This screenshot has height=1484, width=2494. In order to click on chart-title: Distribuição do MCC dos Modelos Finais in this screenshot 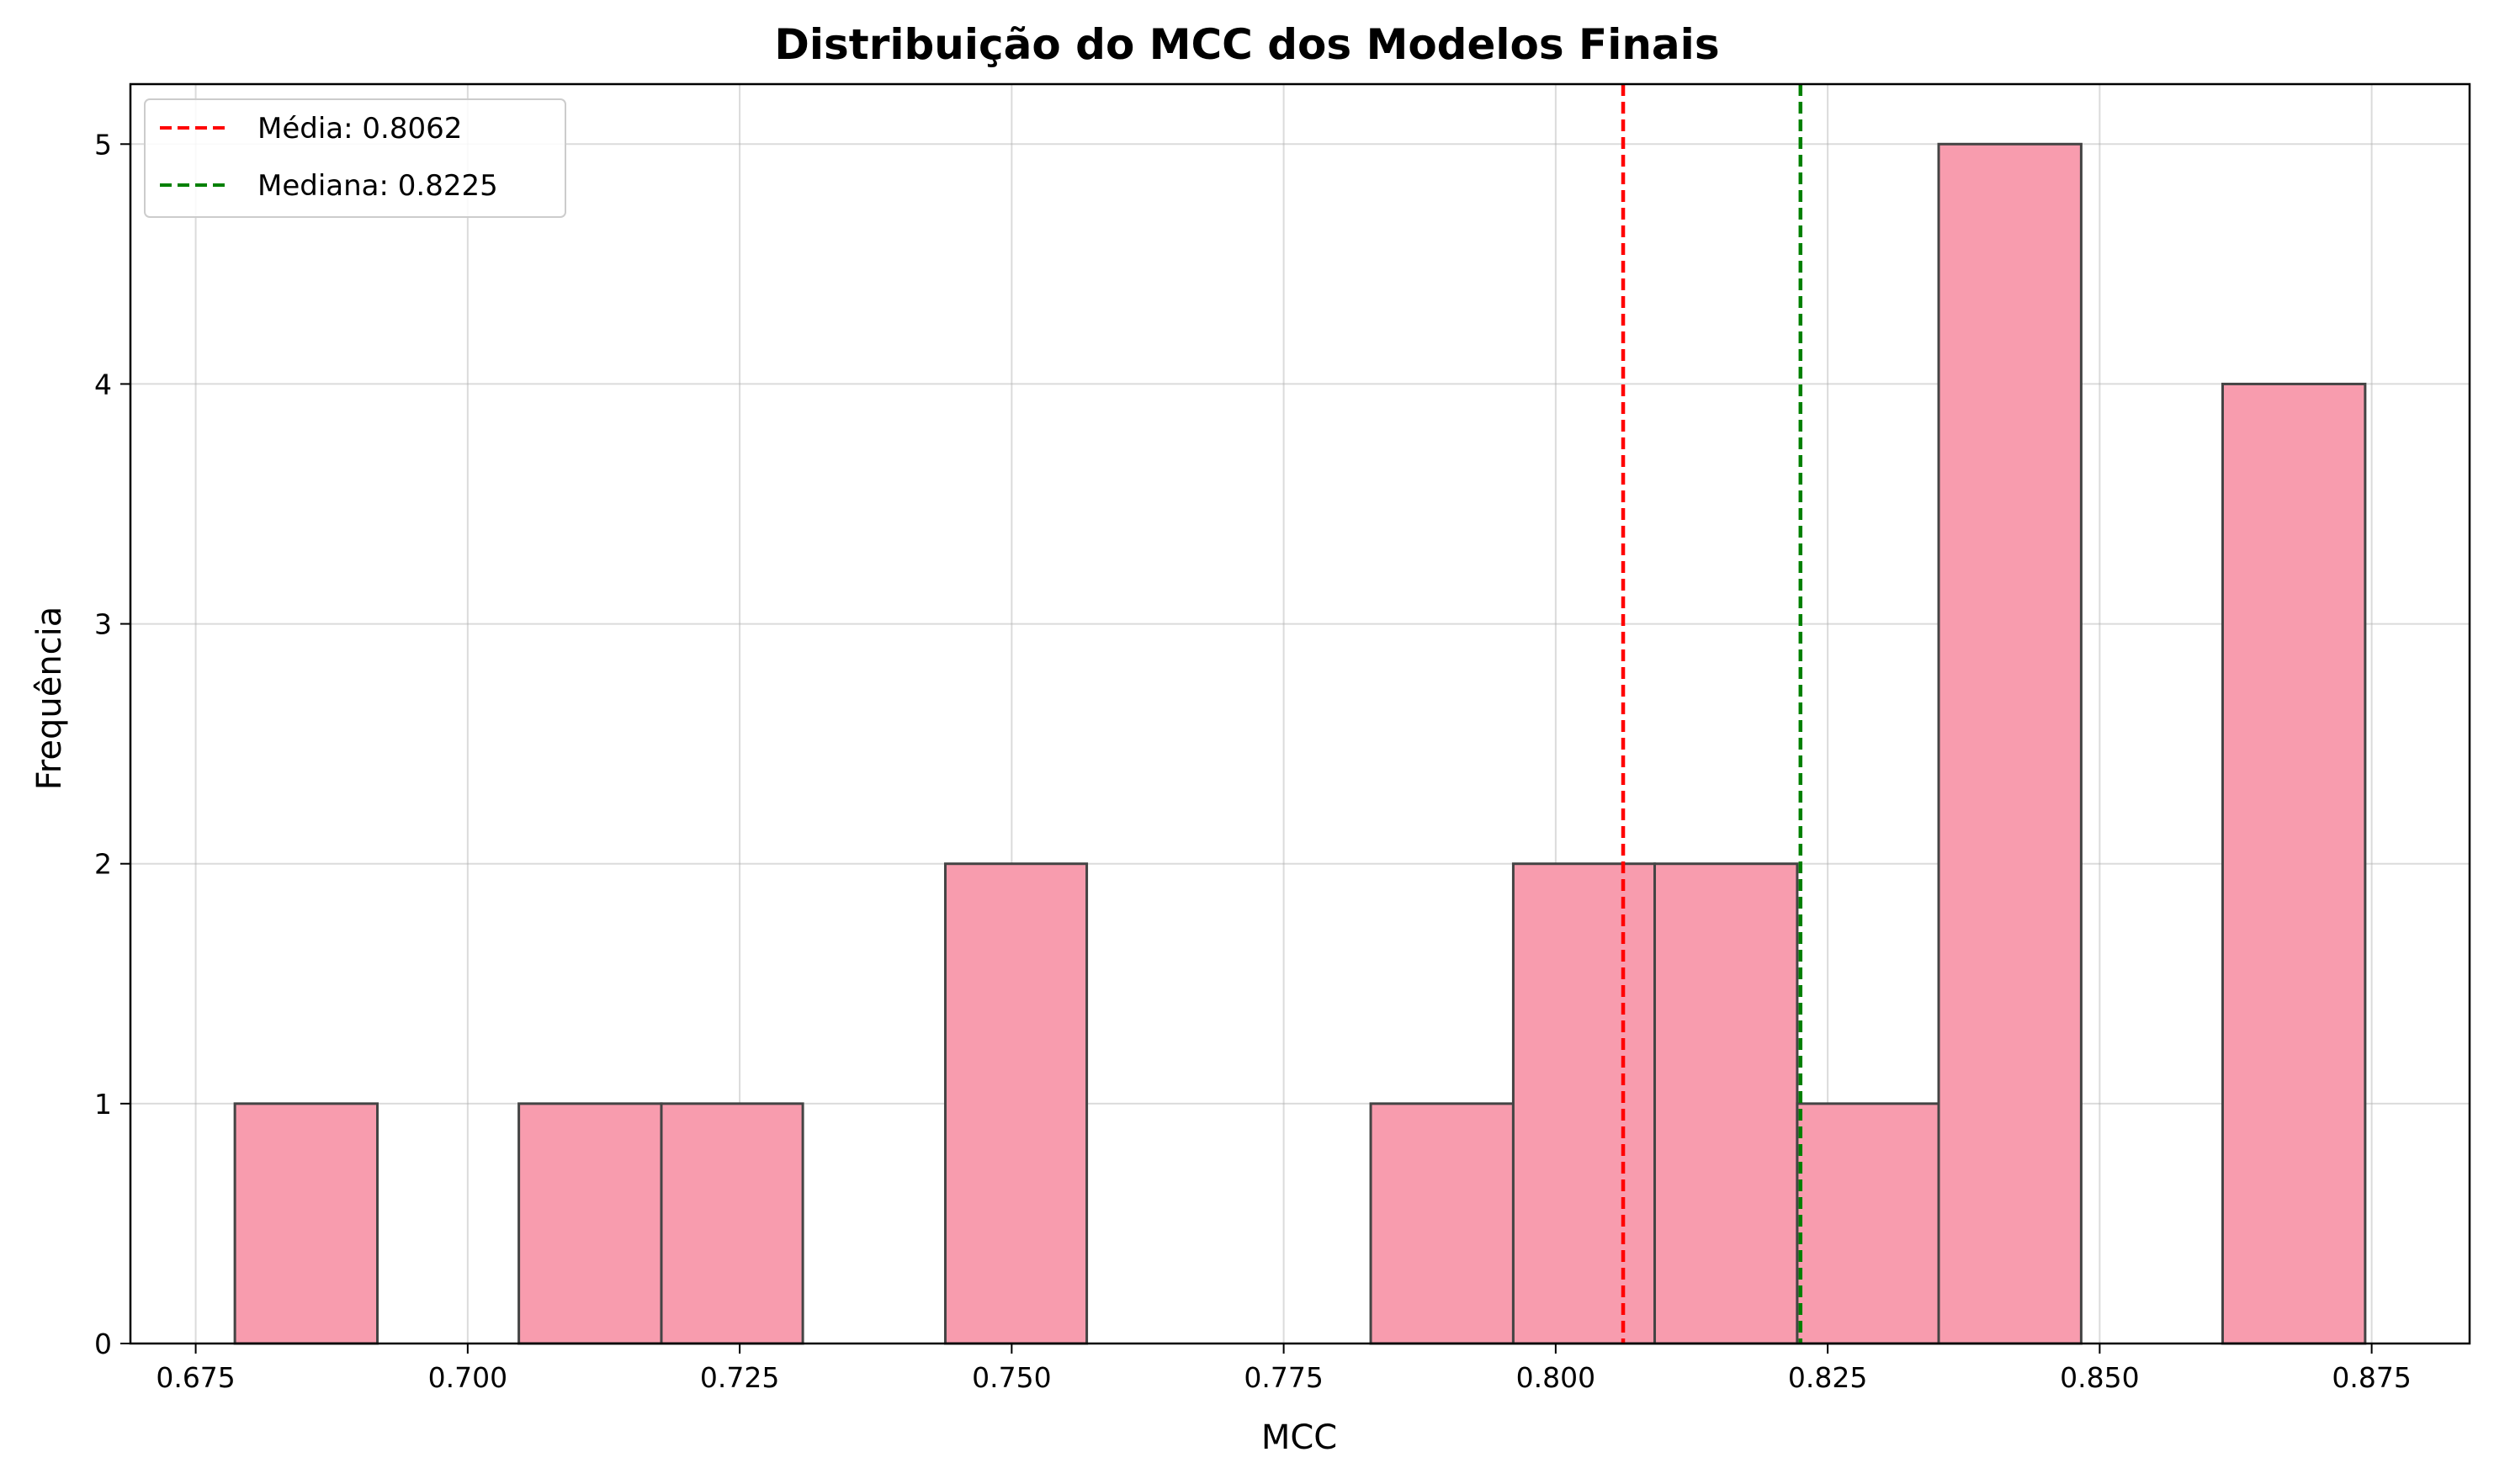, I will do `click(1247, 44)`.